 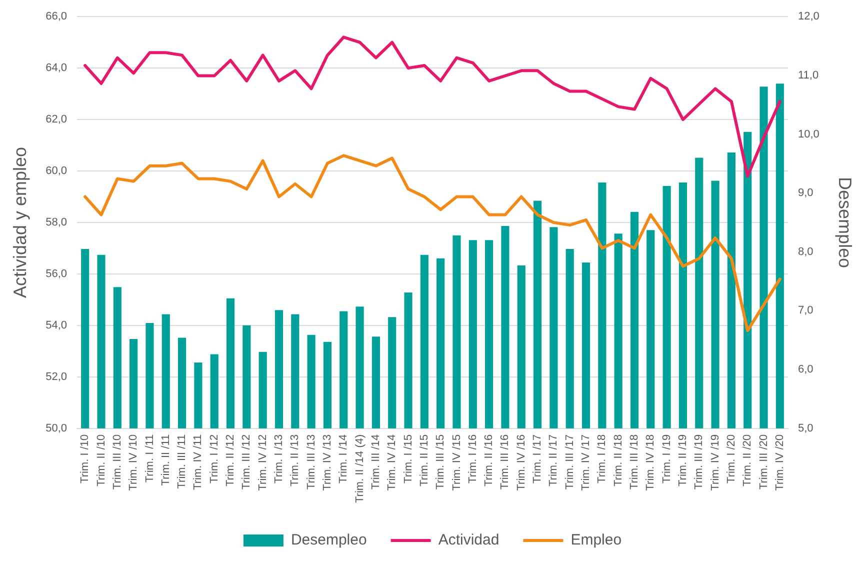 What do you see at coordinates (182, 461) in the screenshot?
I see `x-tick-label: Trim. III /11` at bounding box center [182, 461].